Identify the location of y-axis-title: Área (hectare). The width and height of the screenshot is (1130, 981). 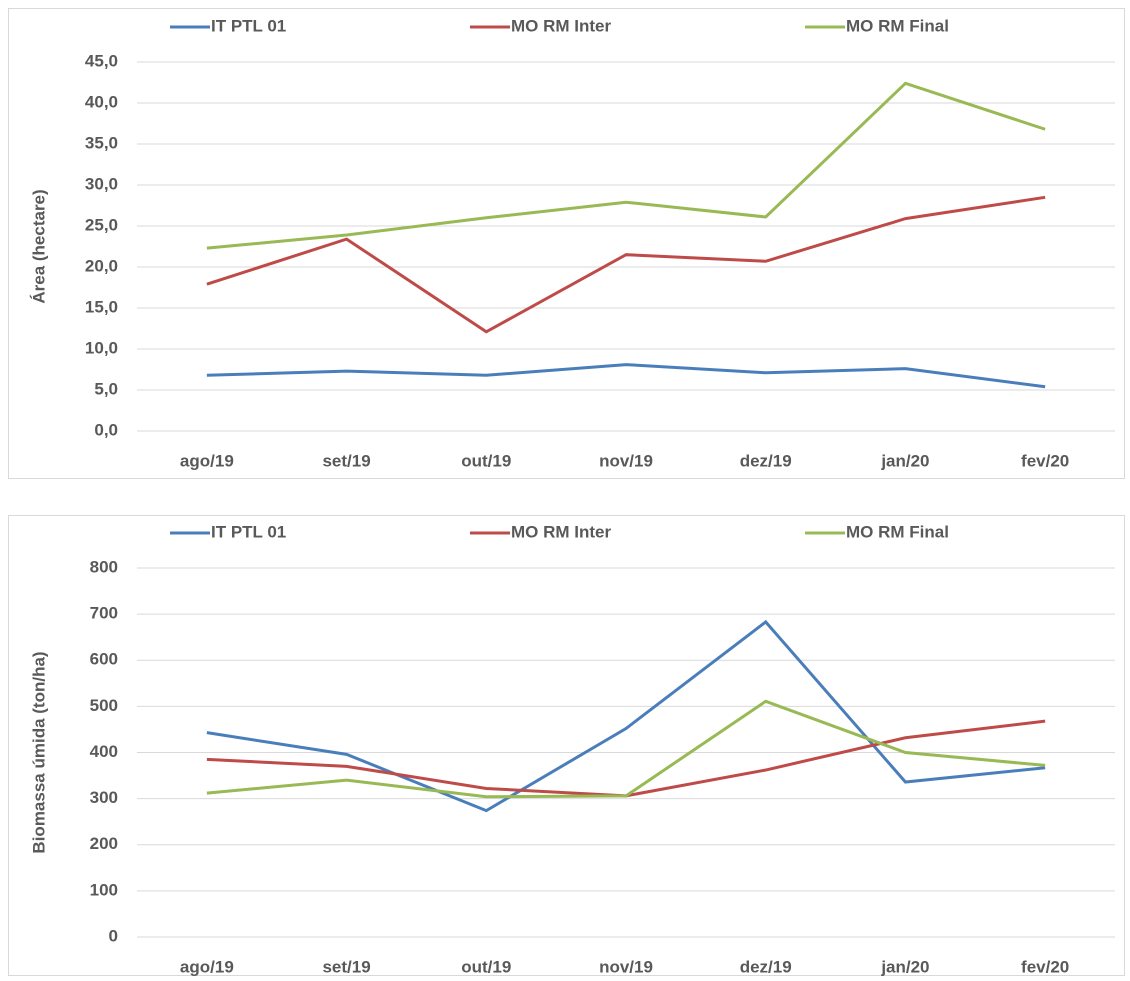
(38, 246).